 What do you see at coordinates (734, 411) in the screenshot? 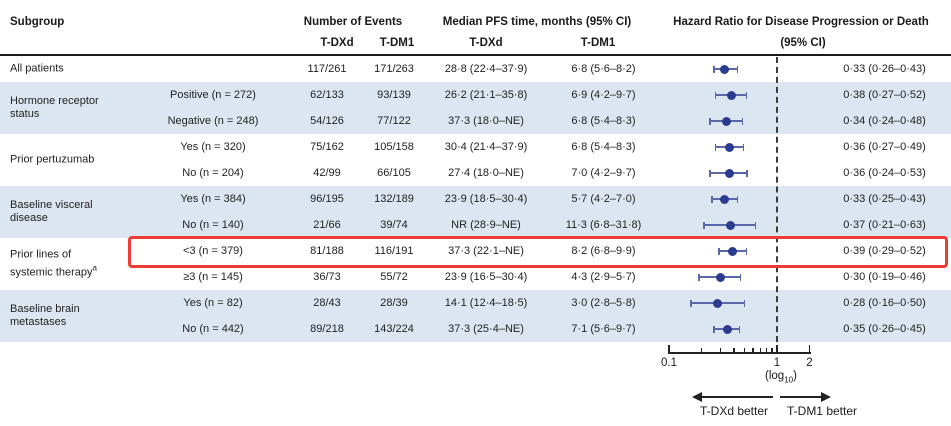
I see `tdxd-better-label: T-DXd better` at bounding box center [734, 411].